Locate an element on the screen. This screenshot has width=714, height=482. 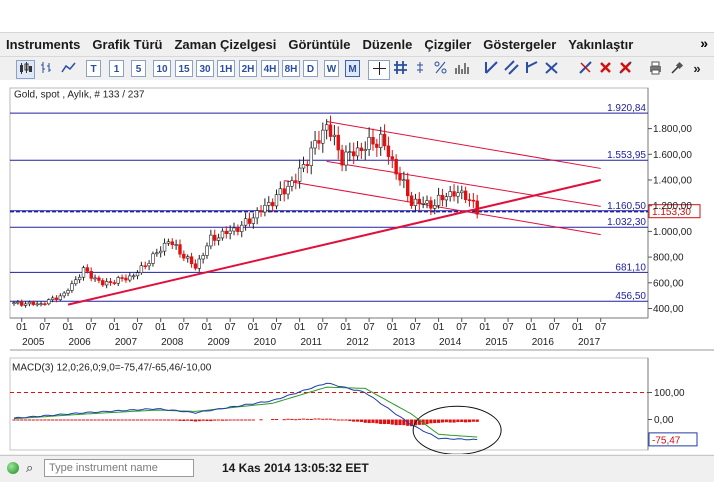
macd-tick-label: 100,00 is located at coordinates (669, 393).